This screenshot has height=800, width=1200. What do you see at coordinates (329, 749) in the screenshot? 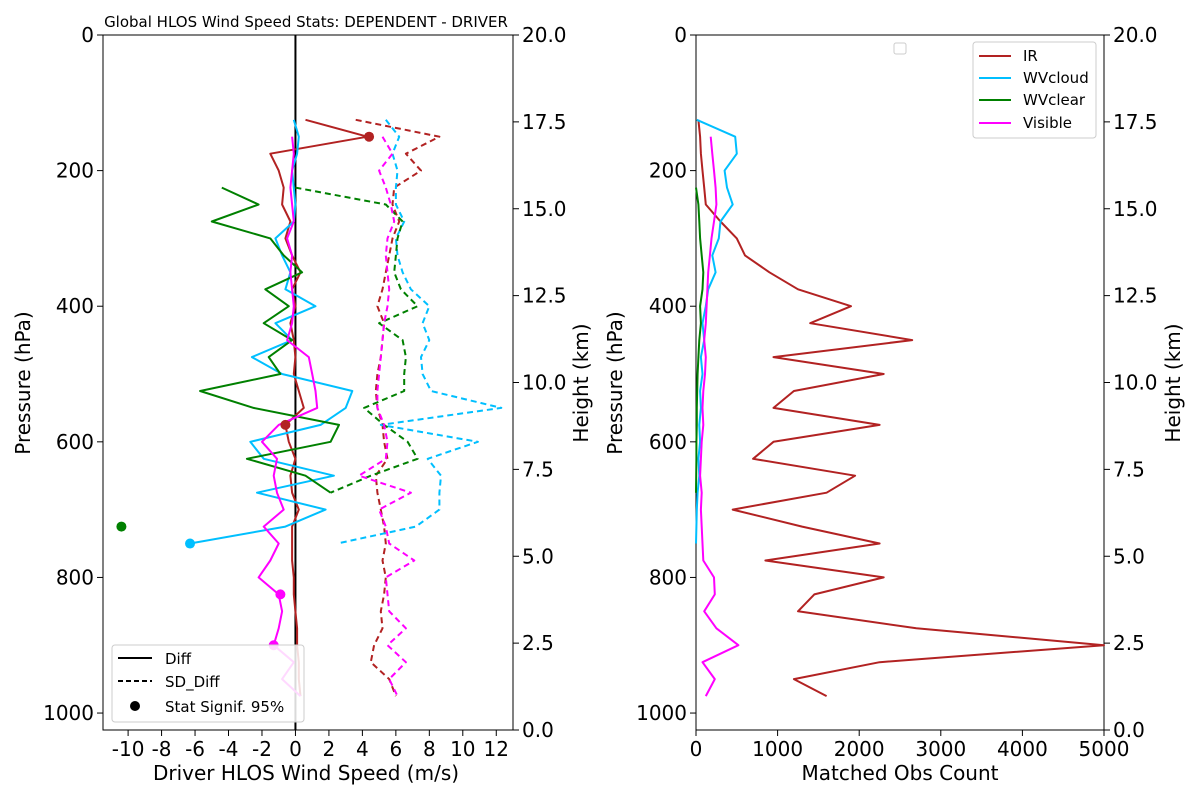
I see `x-tick-label: 2` at bounding box center [329, 749].